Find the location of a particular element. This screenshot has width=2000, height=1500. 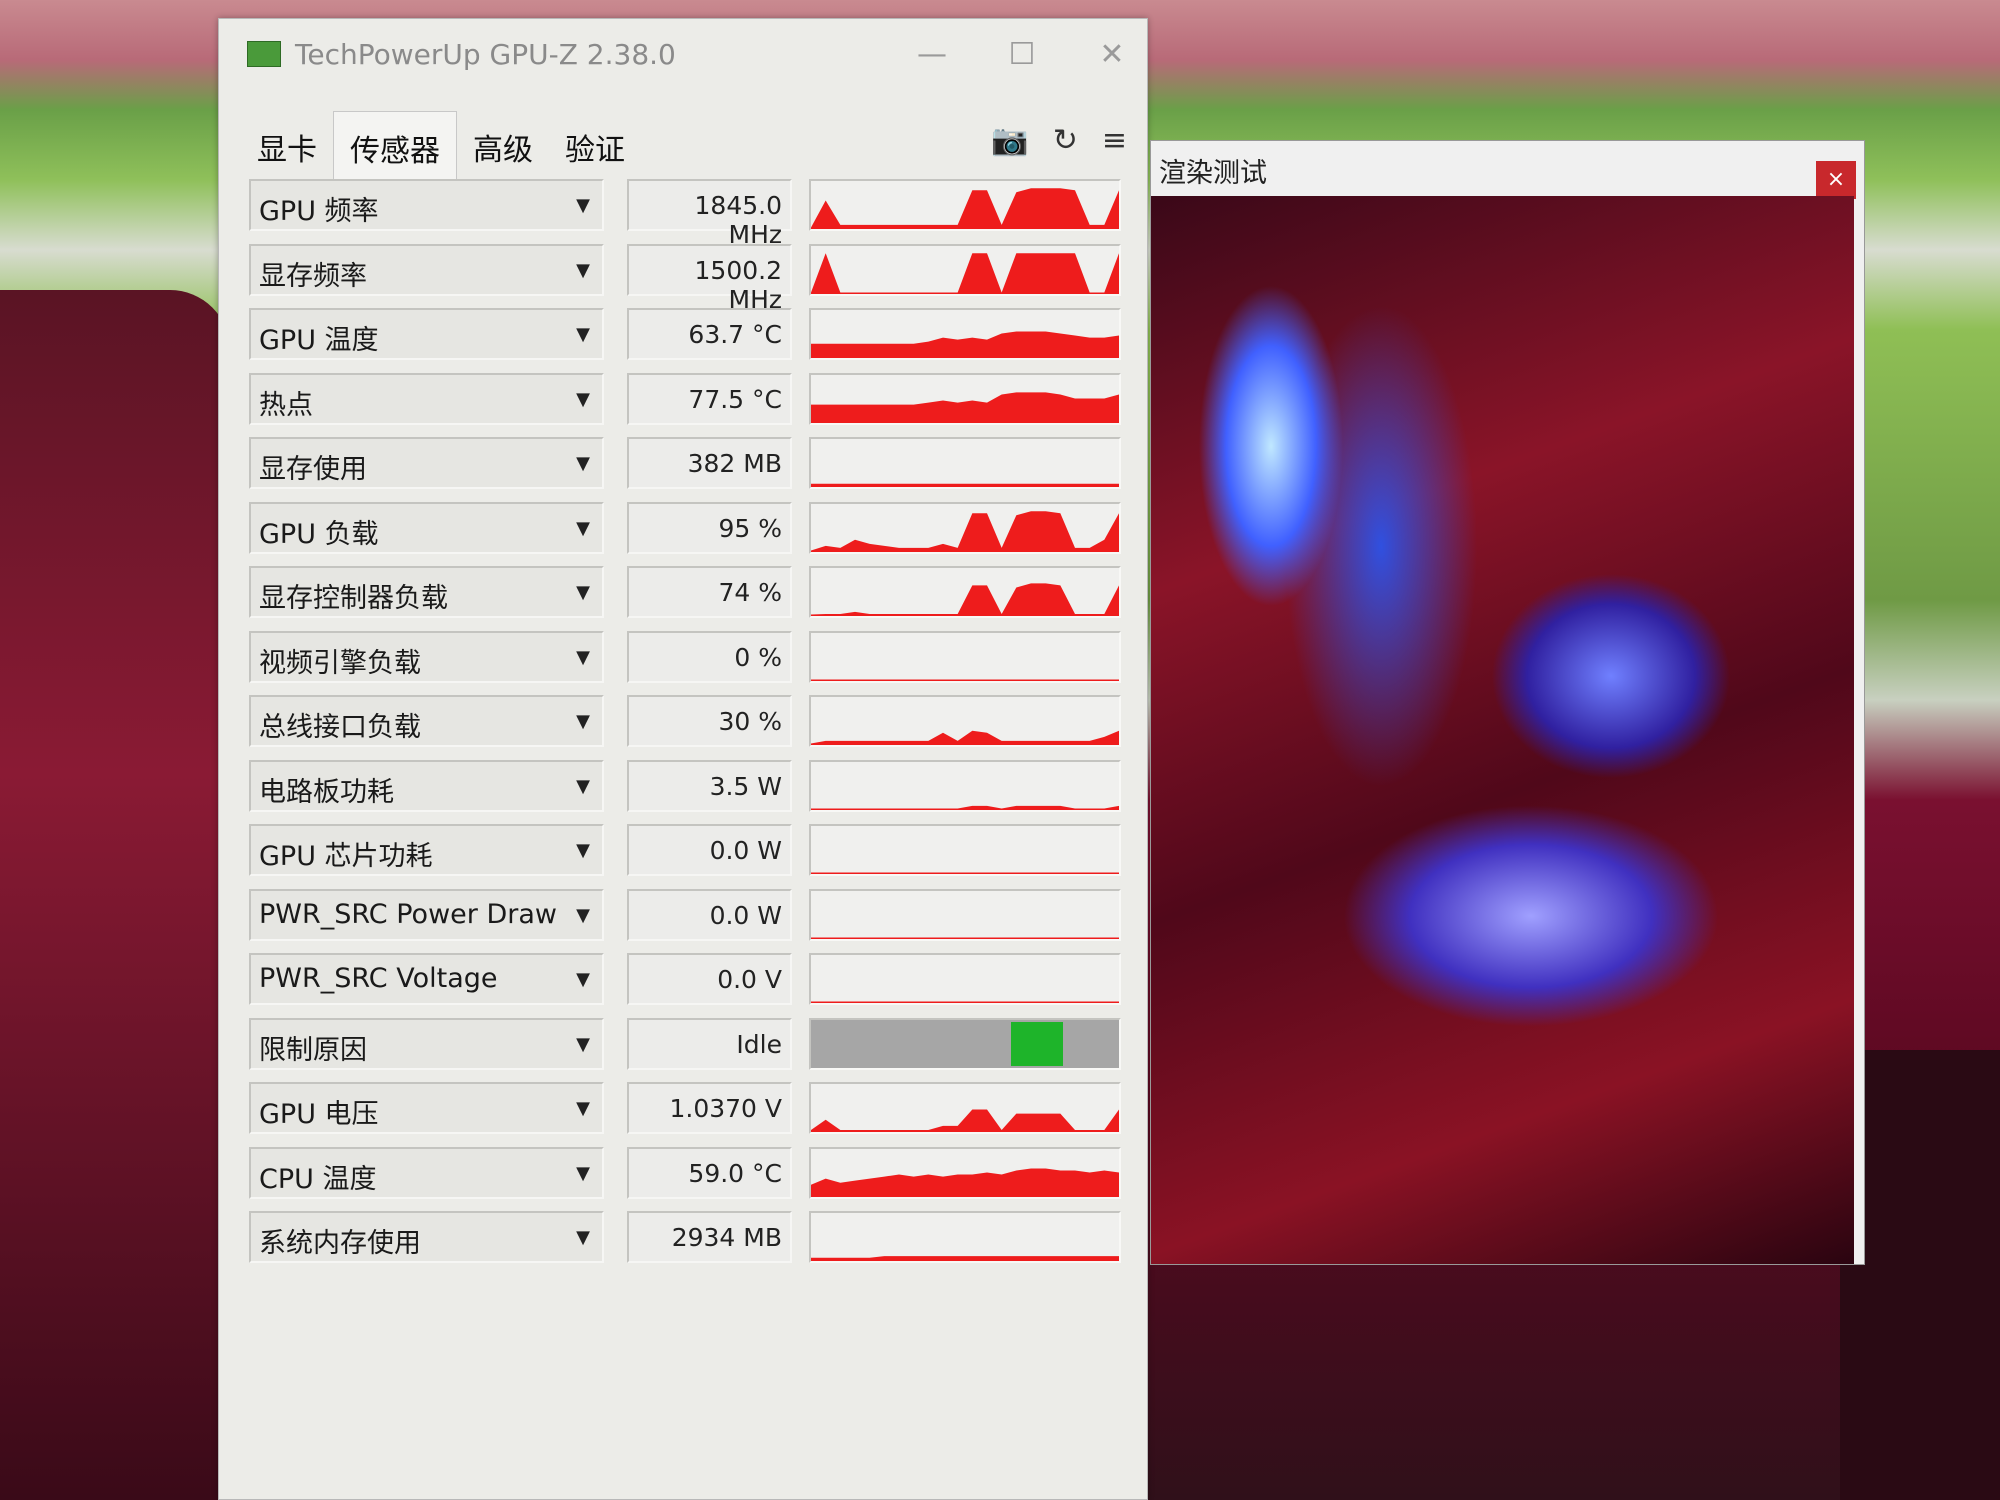

close-button: ✕ is located at coordinates (1112, 54).